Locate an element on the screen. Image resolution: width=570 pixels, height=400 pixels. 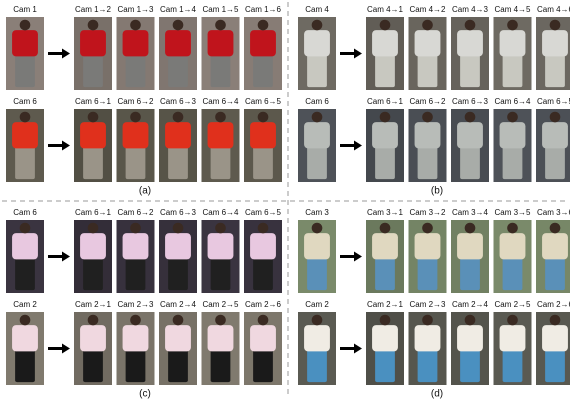
target-label: Cam 2→1 is located at coordinates (93, 304).